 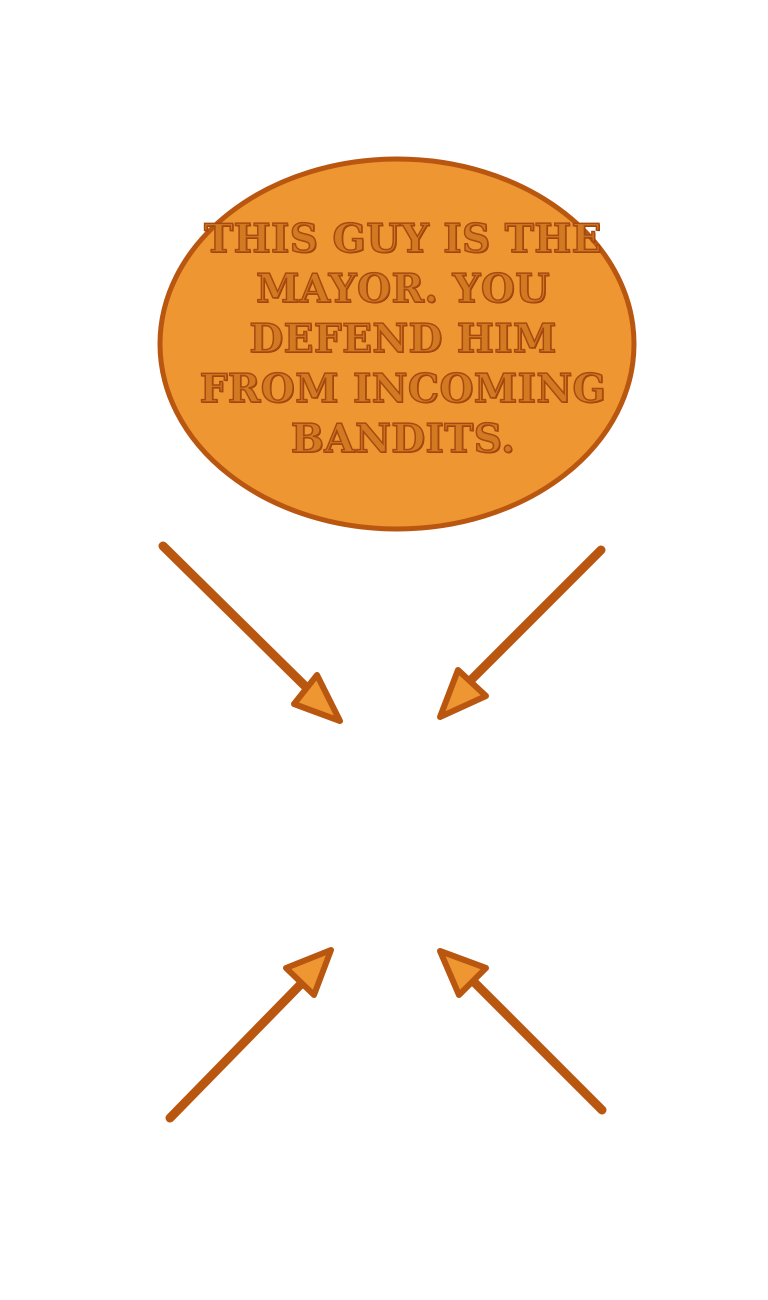 What do you see at coordinates (521, 632) in the screenshot?
I see `arrow-down-left-icon` at bounding box center [521, 632].